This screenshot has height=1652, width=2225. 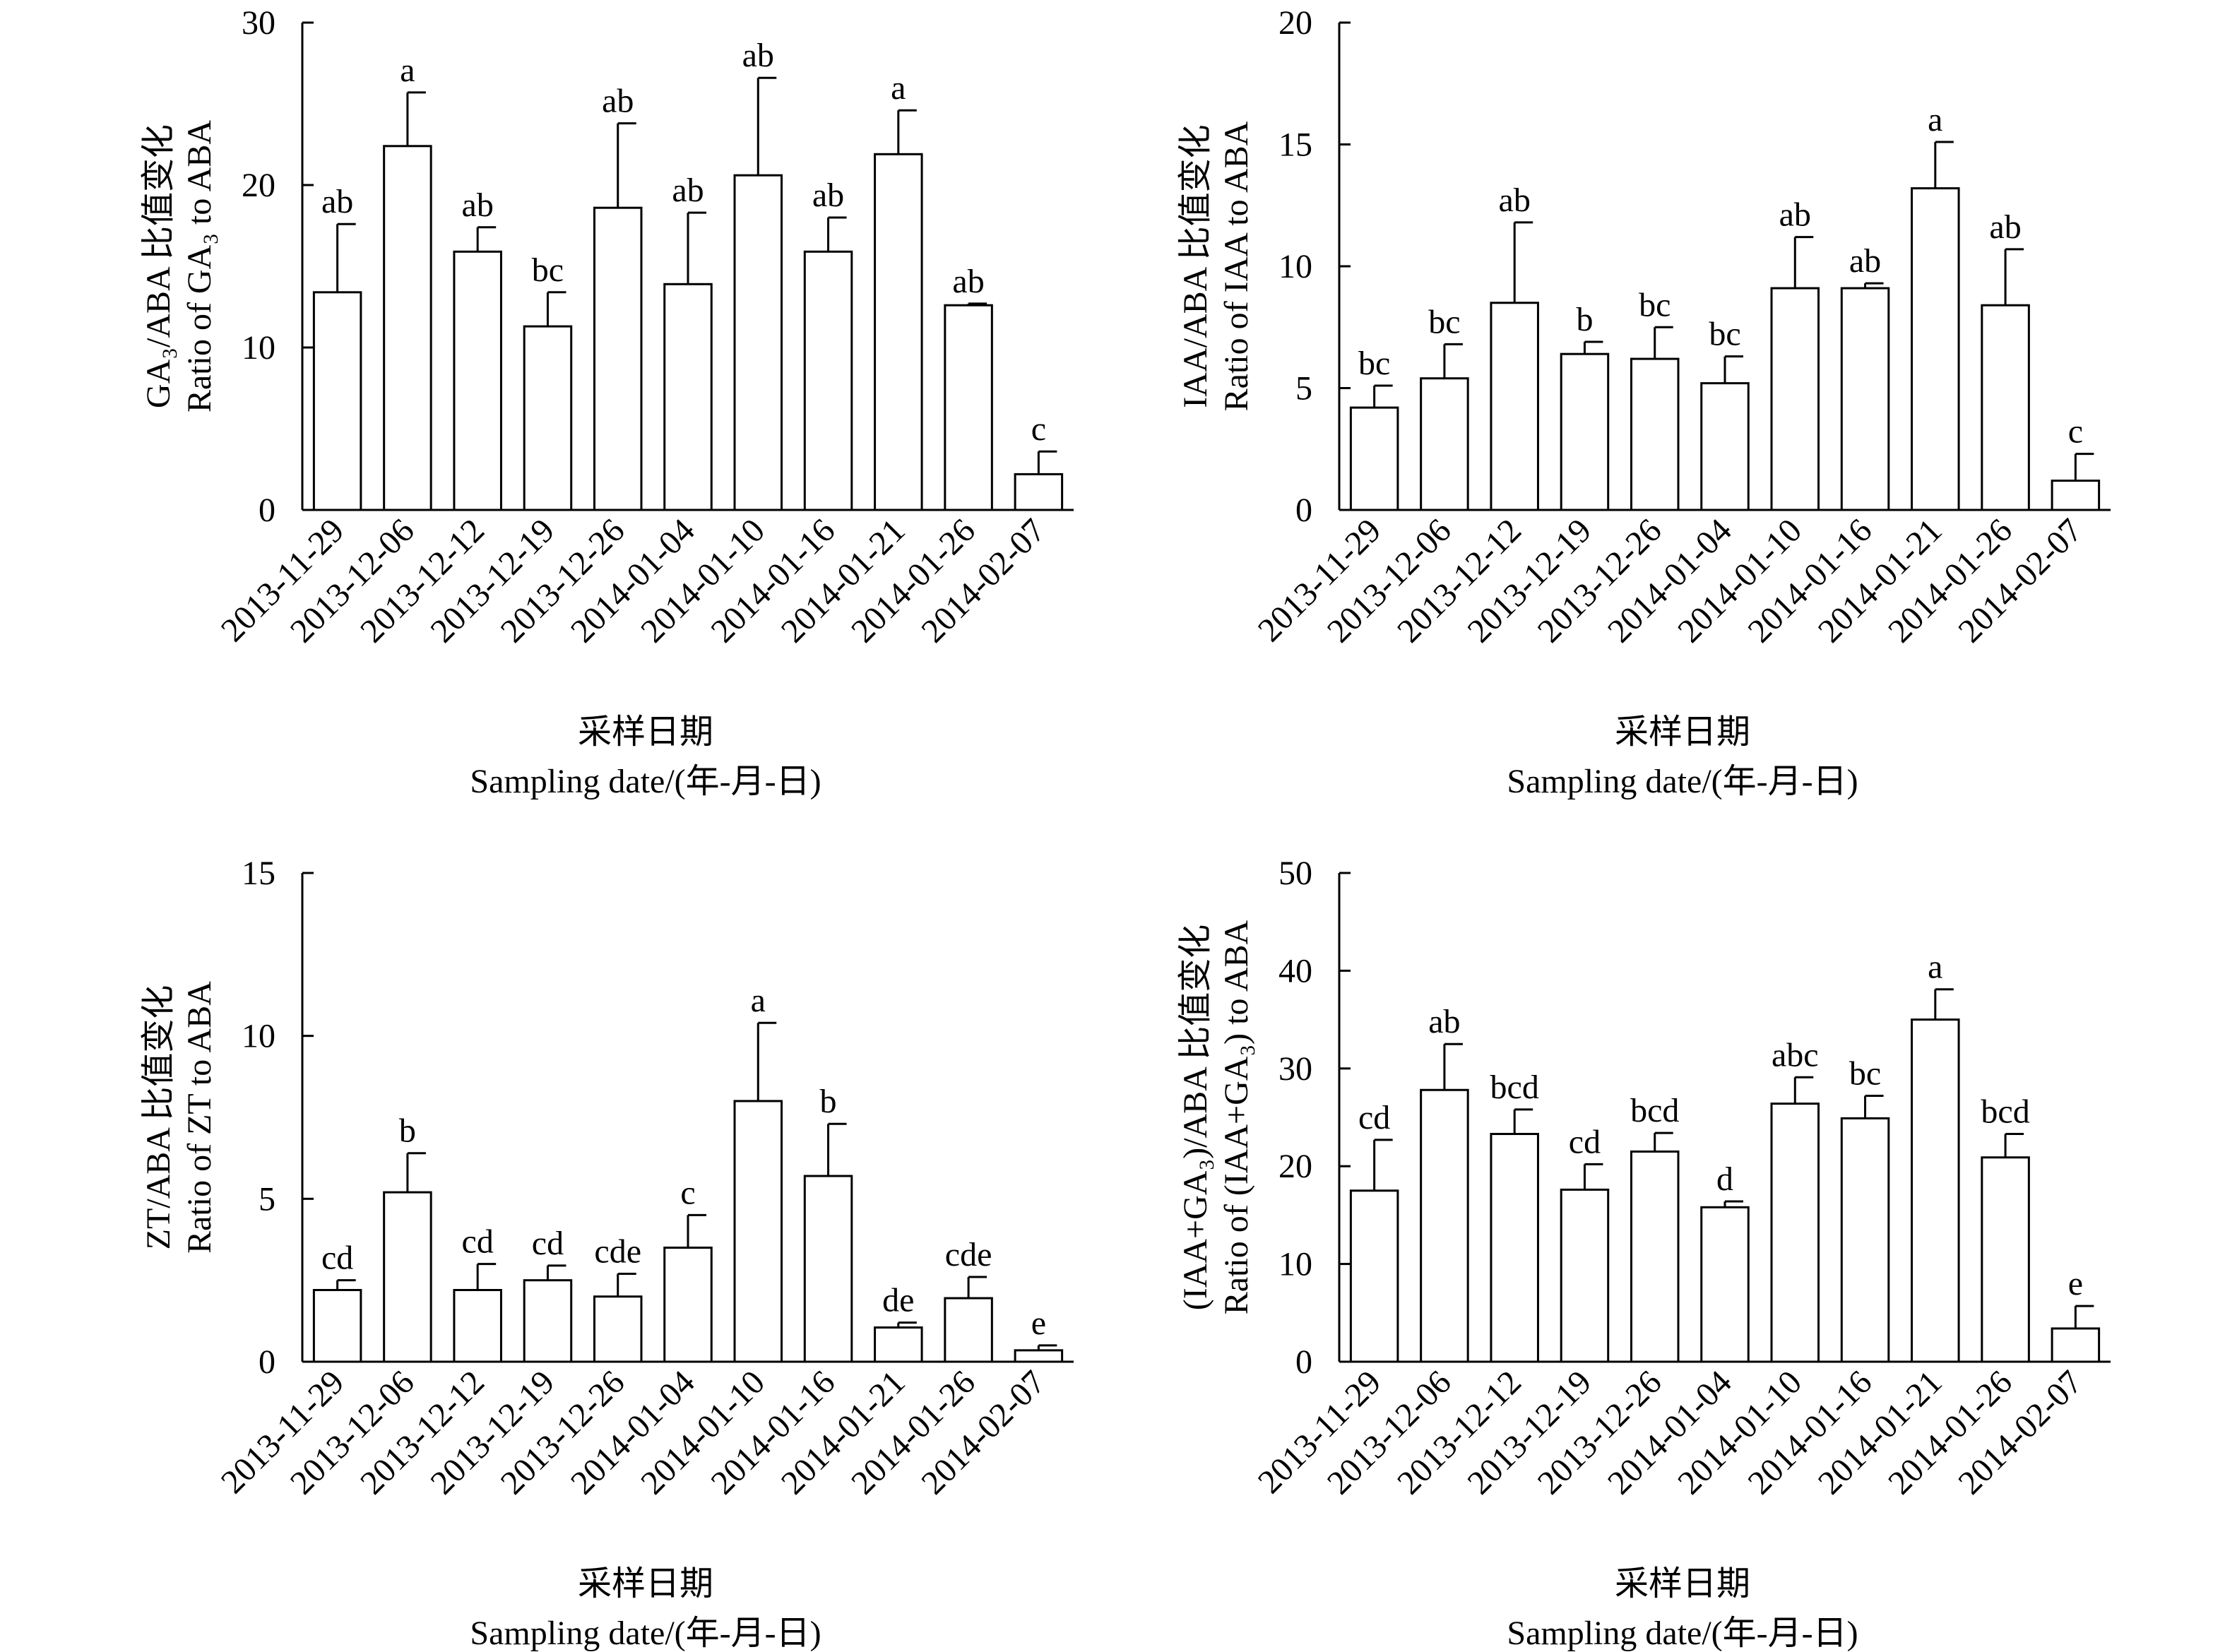 What do you see at coordinates (199, 266) in the screenshot?
I see `y-axis-subtitle: Ratio of GA₃ to ABA` at bounding box center [199, 266].